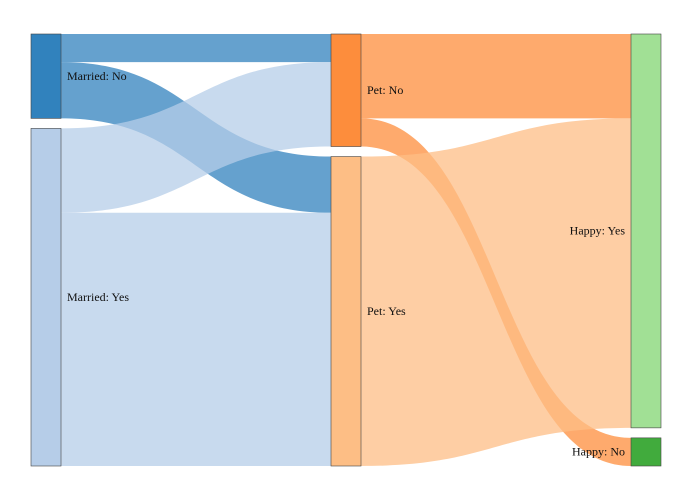 This screenshot has width=692, height=500. What do you see at coordinates (598, 231) in the screenshot?
I see `sankey-node-label-happy-yes: Happy: Yes` at bounding box center [598, 231].